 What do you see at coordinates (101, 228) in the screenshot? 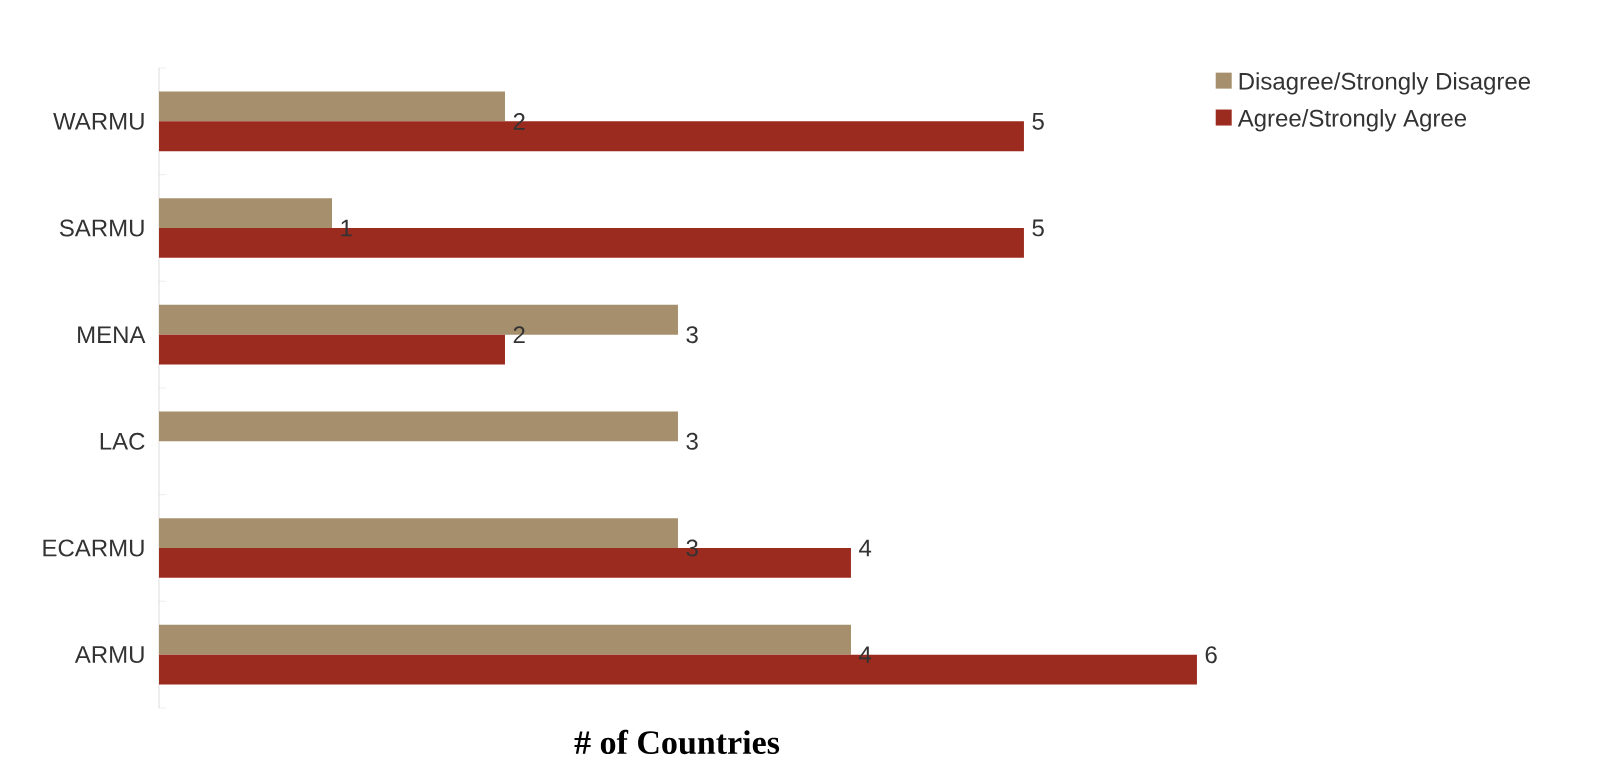
I see `y-tick-label: SARMU` at bounding box center [101, 228].